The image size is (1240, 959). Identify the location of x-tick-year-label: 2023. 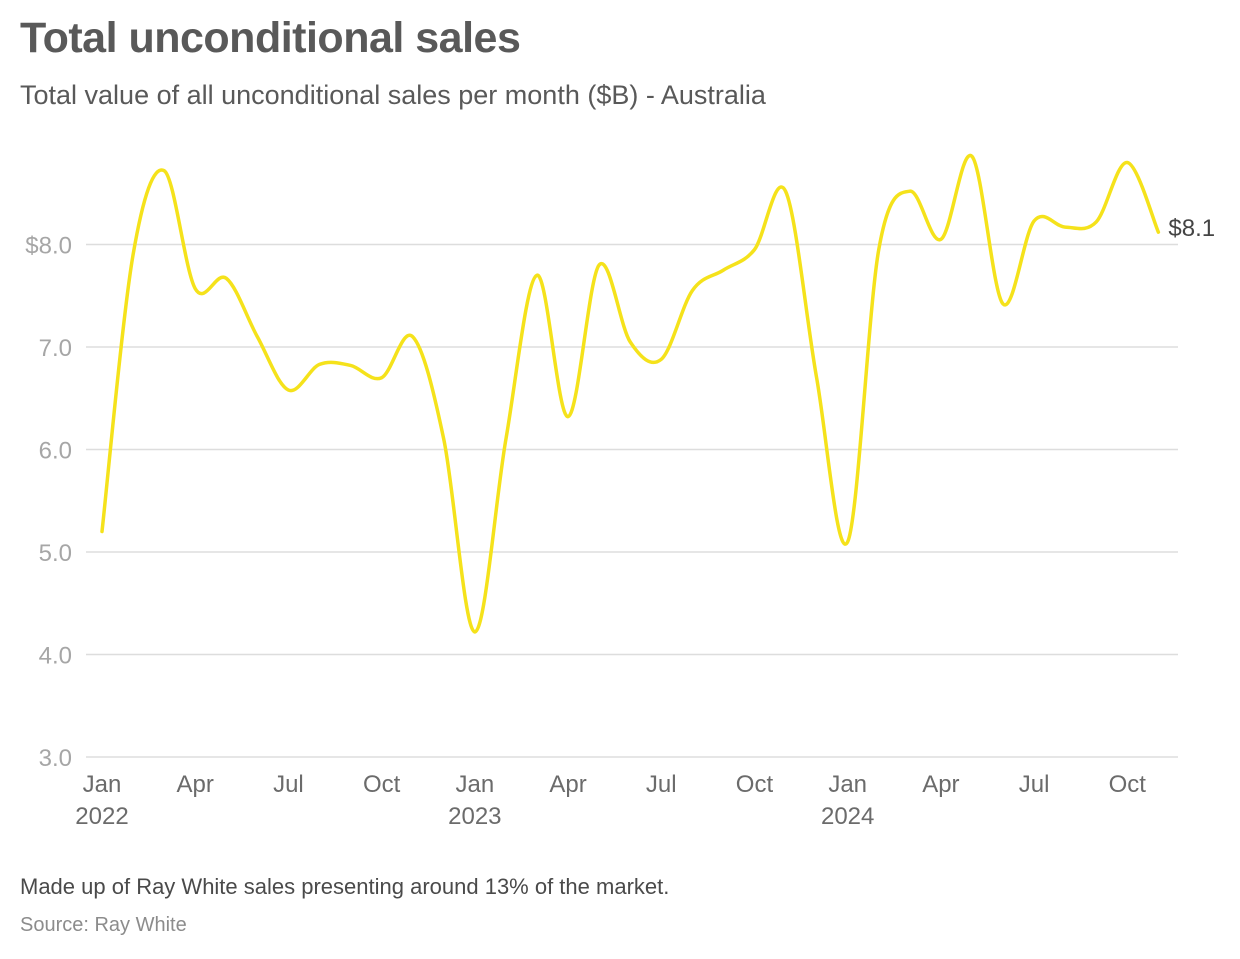
(474, 816).